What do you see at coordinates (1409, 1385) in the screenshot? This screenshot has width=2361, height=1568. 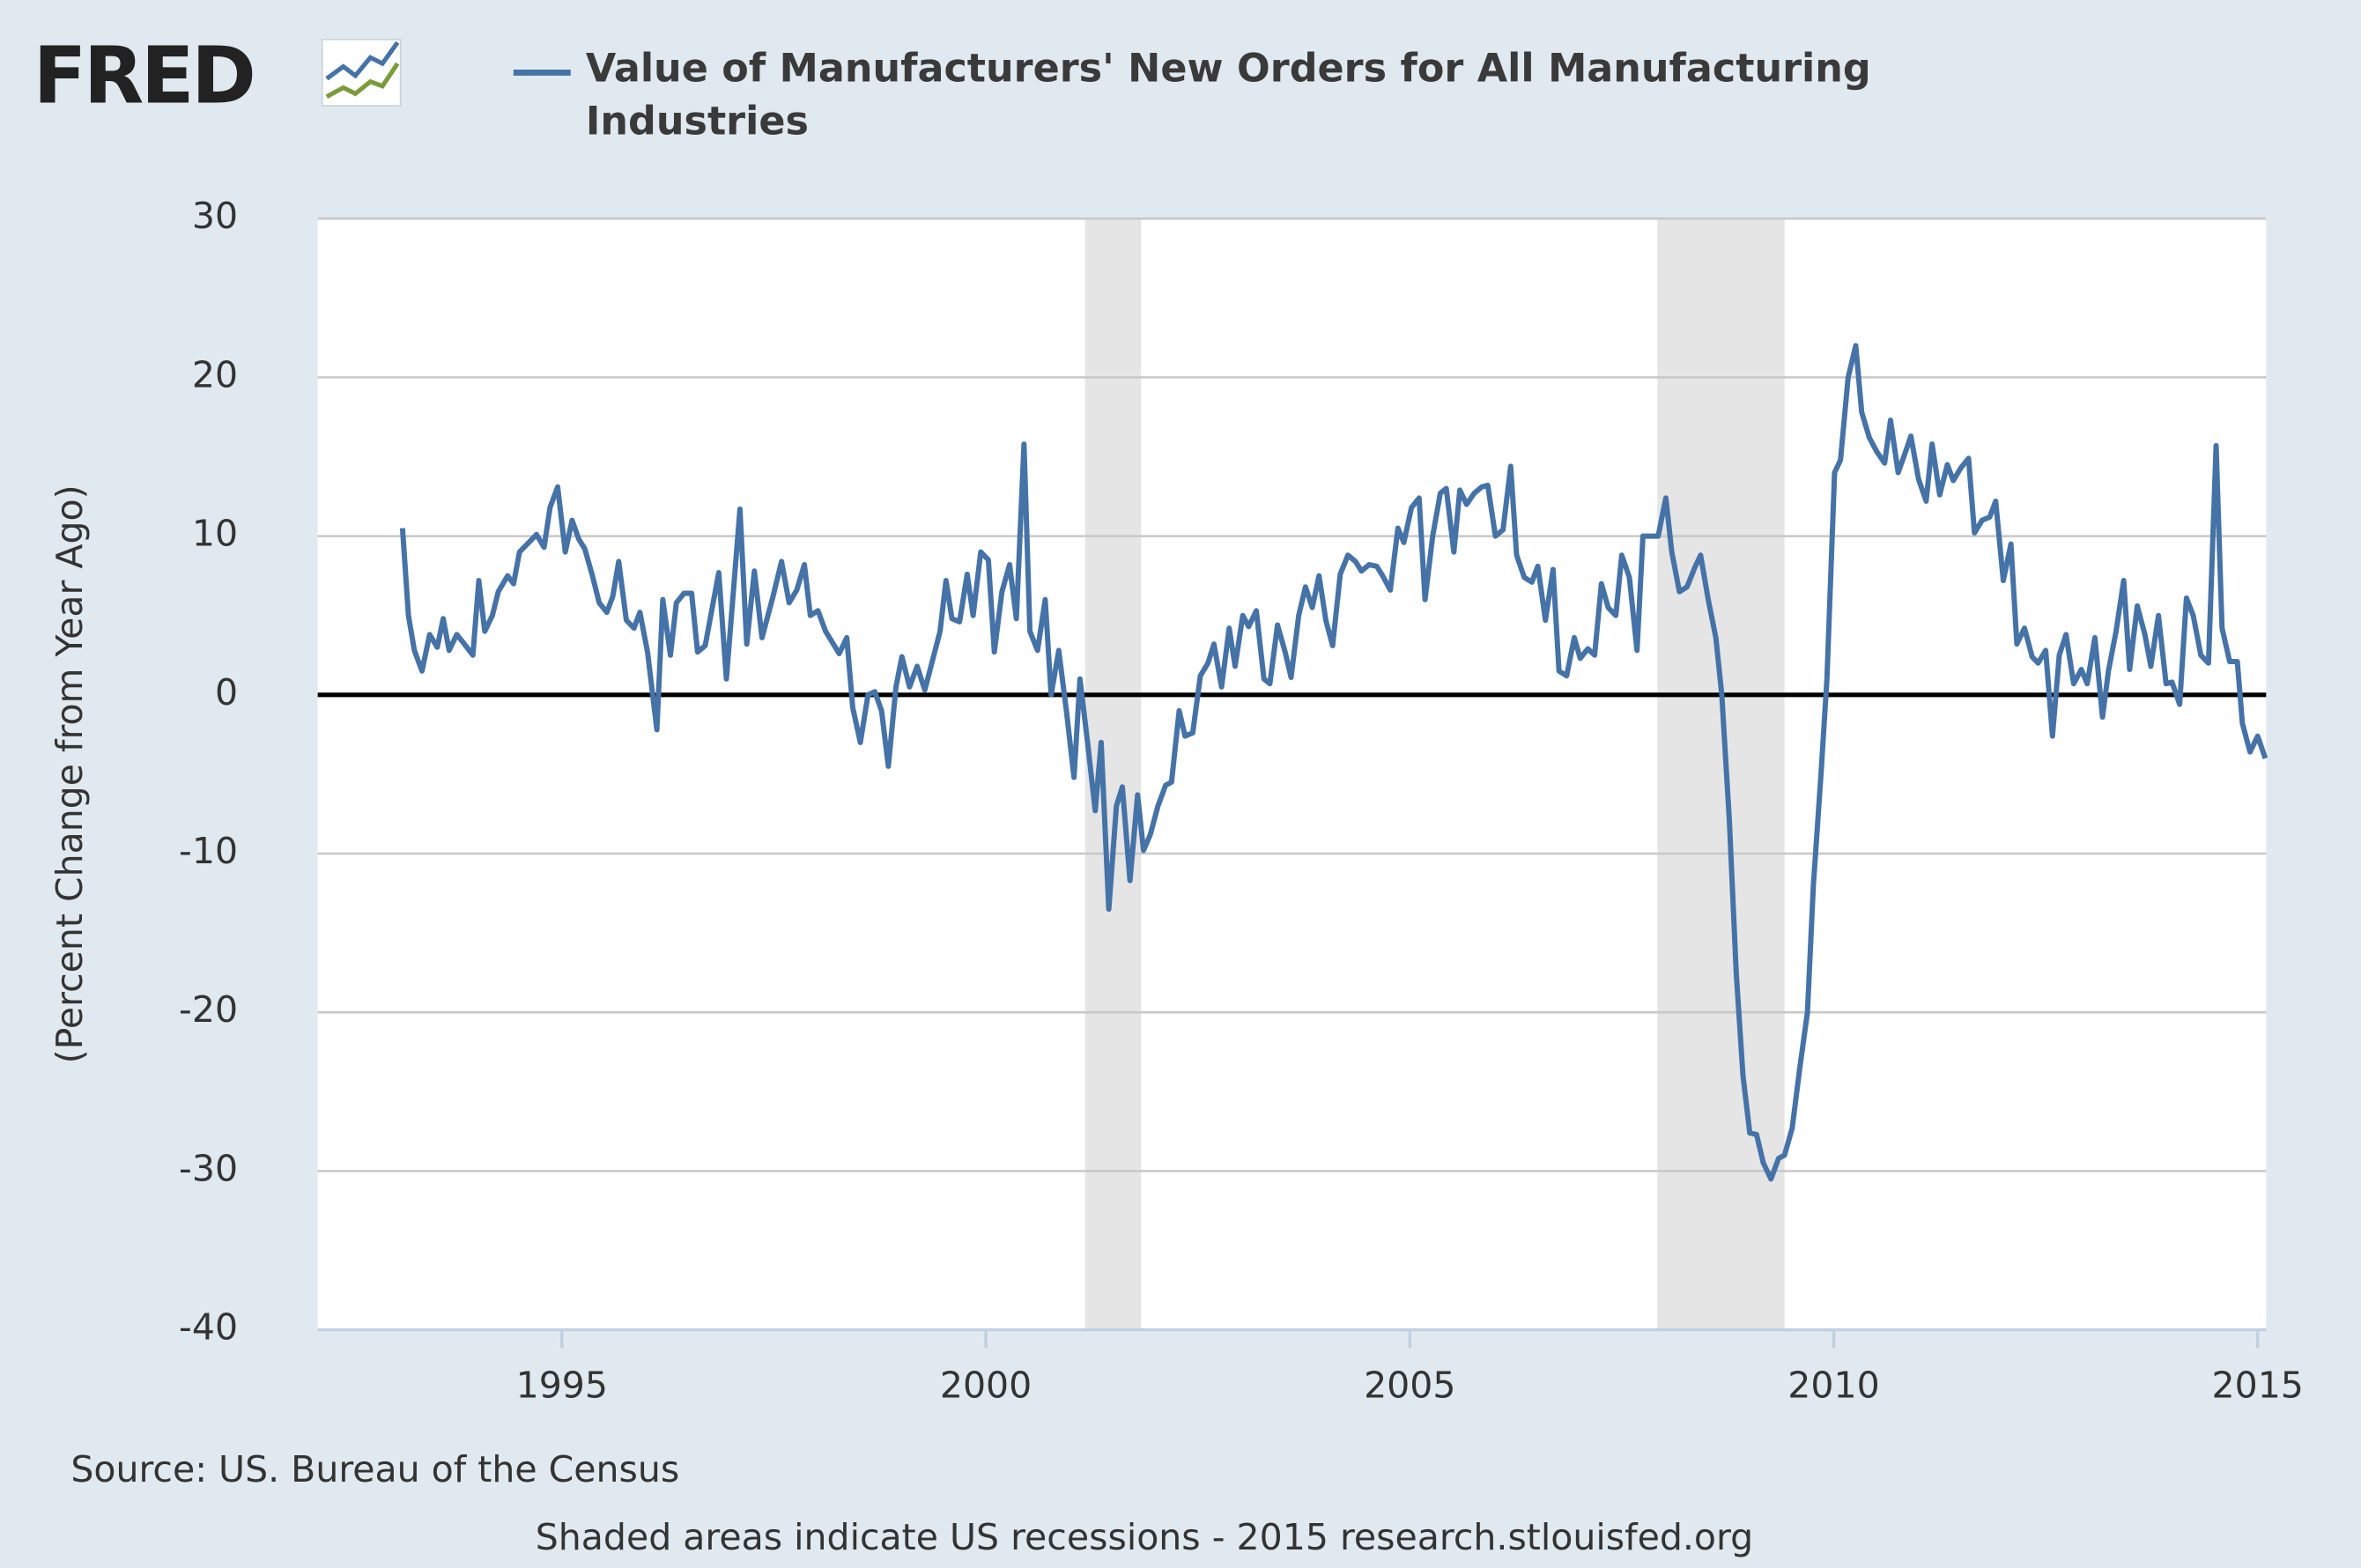 I see `x-tick-label: 2005` at bounding box center [1409, 1385].